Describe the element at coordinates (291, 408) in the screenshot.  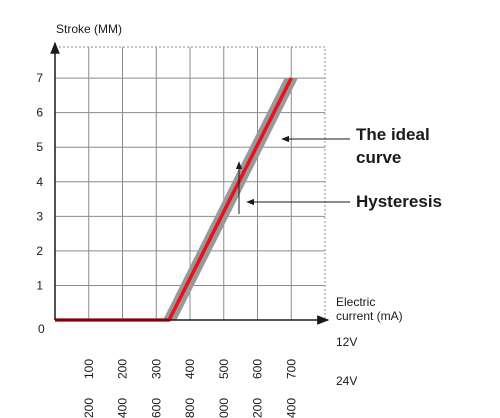
I see `x-tick-label-24v: 1400` at that location.